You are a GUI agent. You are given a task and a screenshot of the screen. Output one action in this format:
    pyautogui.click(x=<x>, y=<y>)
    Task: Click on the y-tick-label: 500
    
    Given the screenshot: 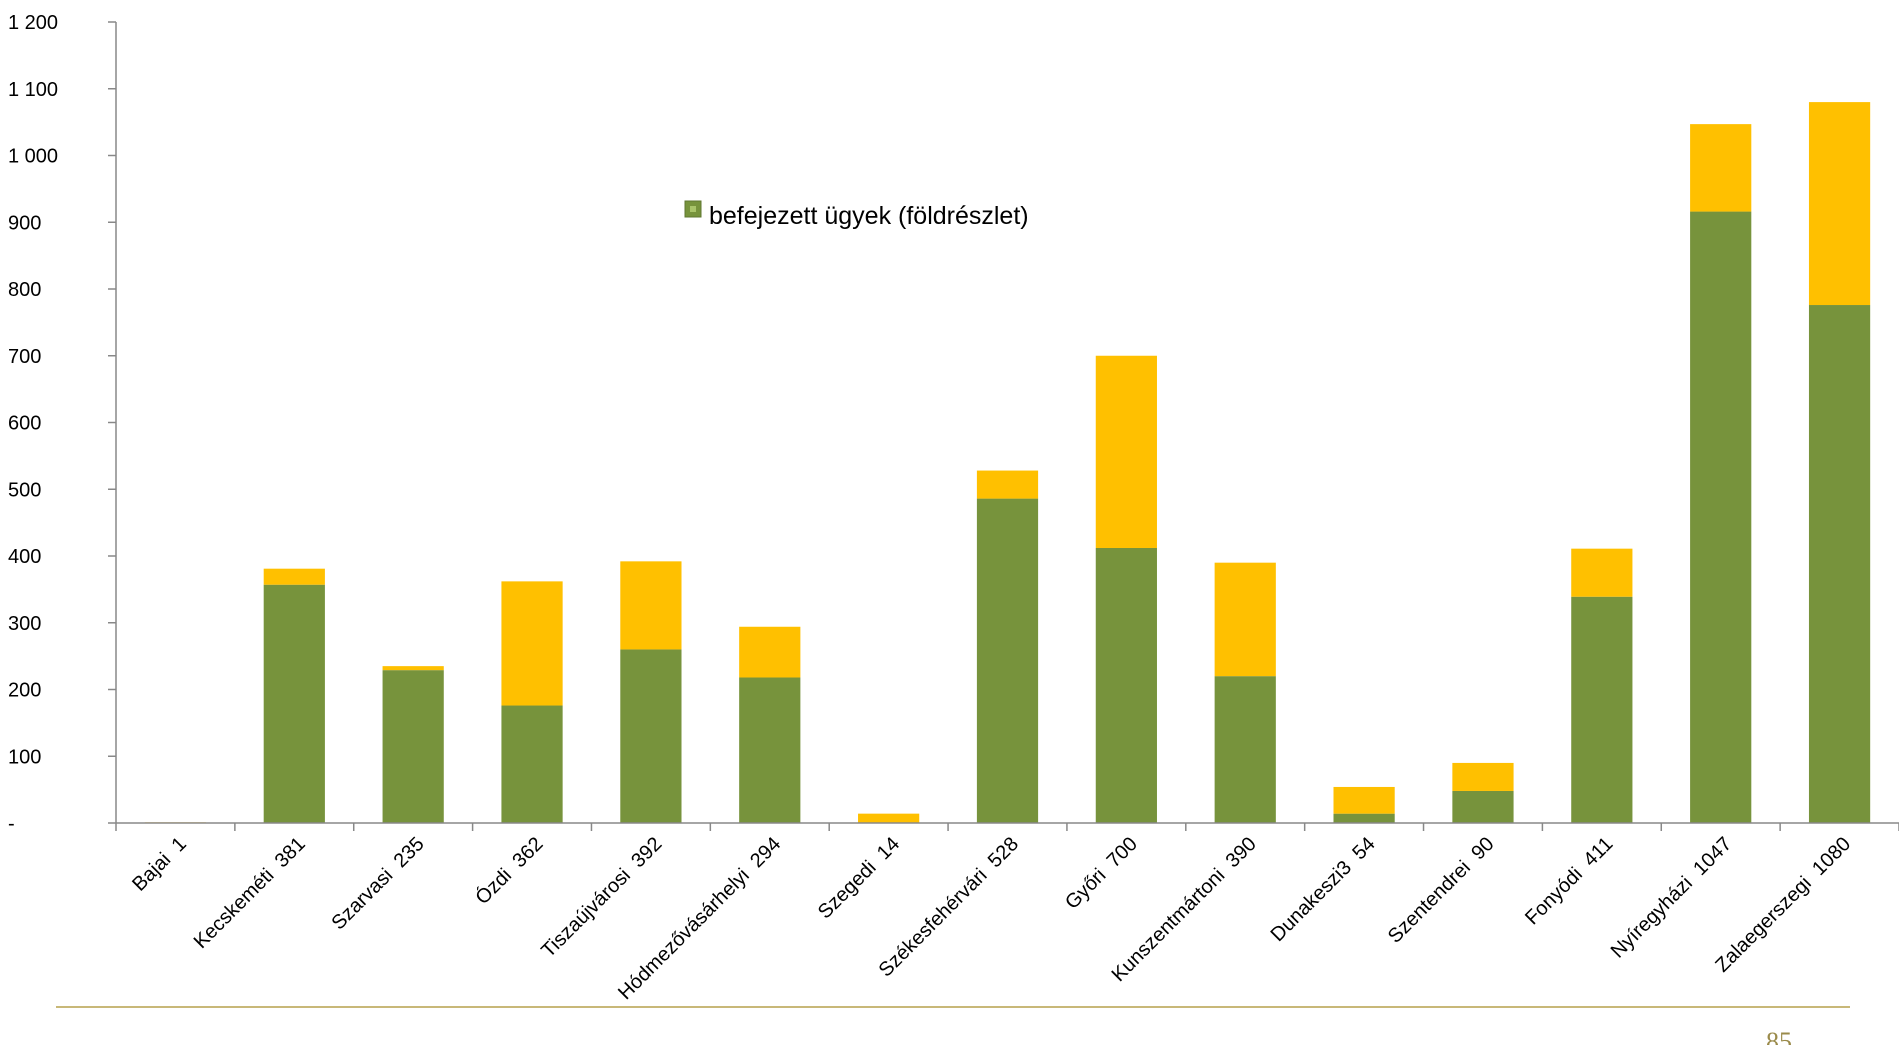 What is the action you would take?
    pyautogui.click(x=24, y=490)
    